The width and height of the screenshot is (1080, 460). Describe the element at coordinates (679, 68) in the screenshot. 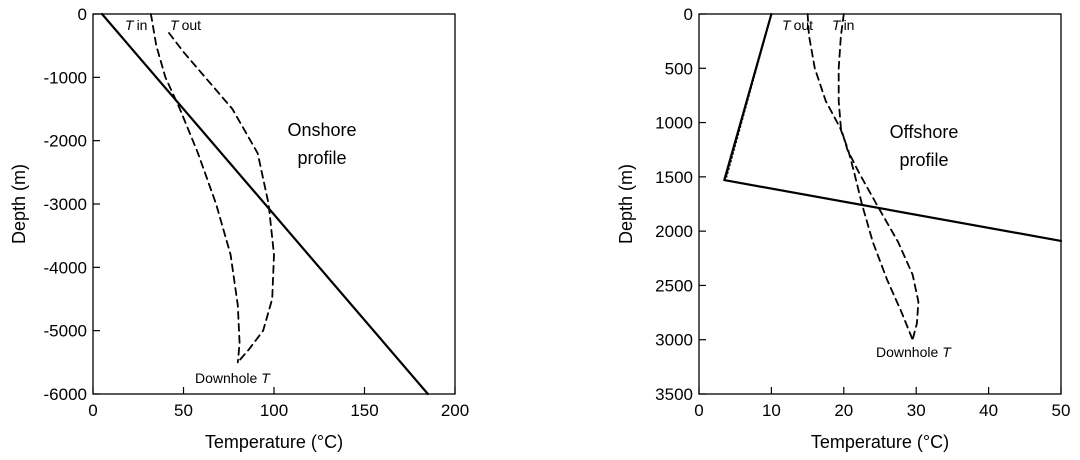

I see `offshore-y-tick-label: 500` at that location.